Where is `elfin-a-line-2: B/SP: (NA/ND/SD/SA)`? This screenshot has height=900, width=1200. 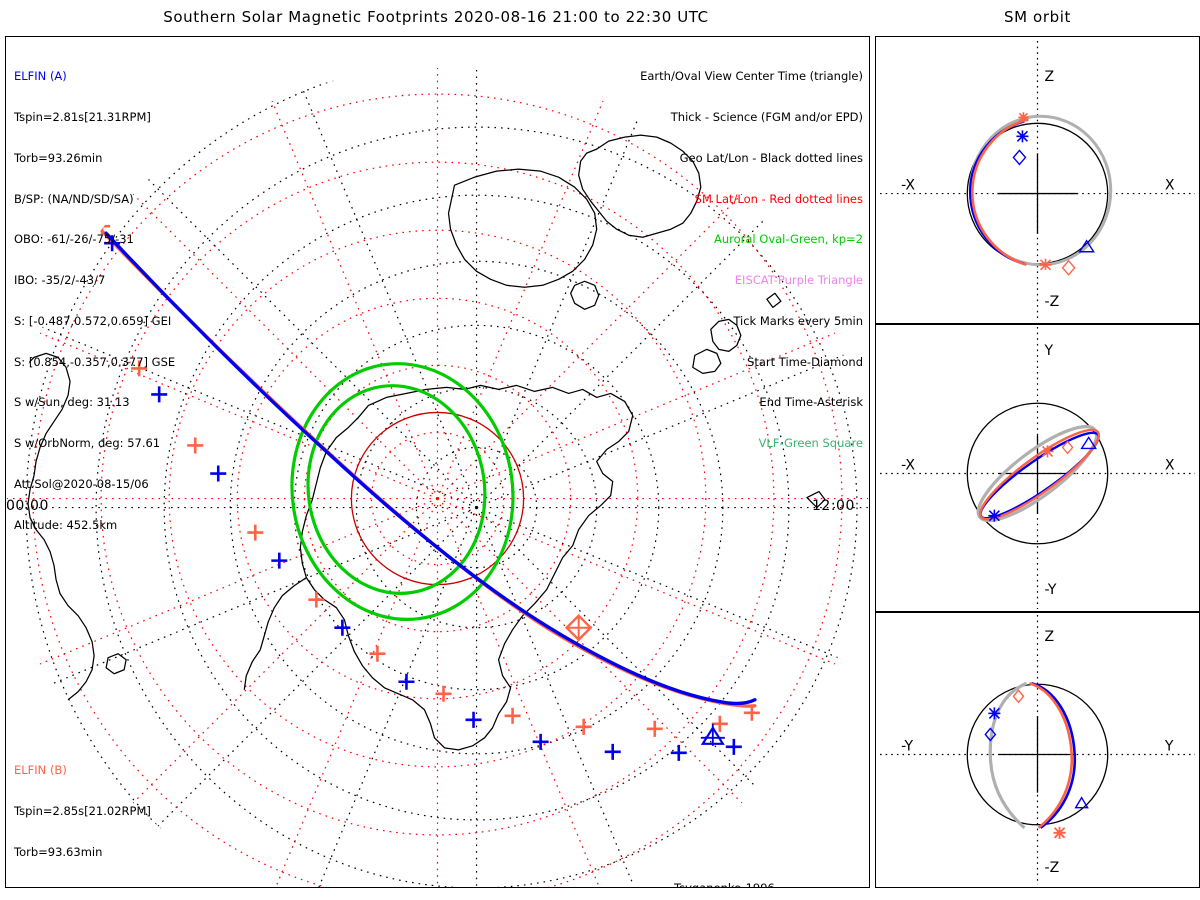
elfin-a-line-2: B/SP: (NA/ND/SD/SA) is located at coordinates (74, 198).